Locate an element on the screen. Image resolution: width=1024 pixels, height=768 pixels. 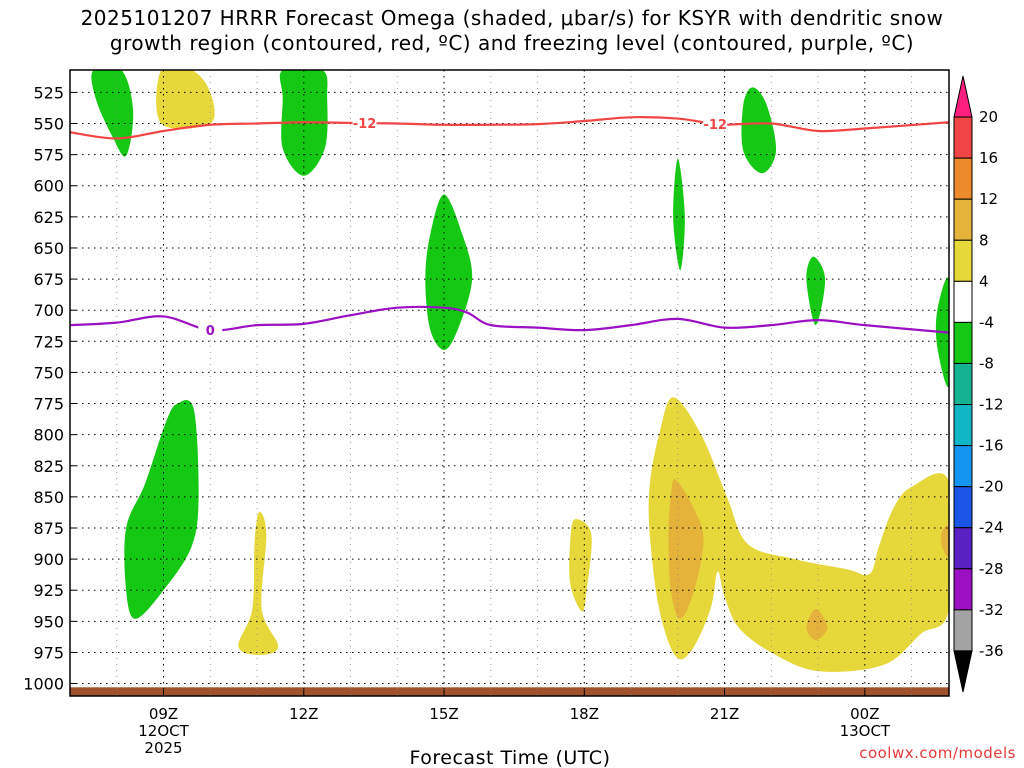
y-tick-label: 625 is located at coordinates (48, 217).